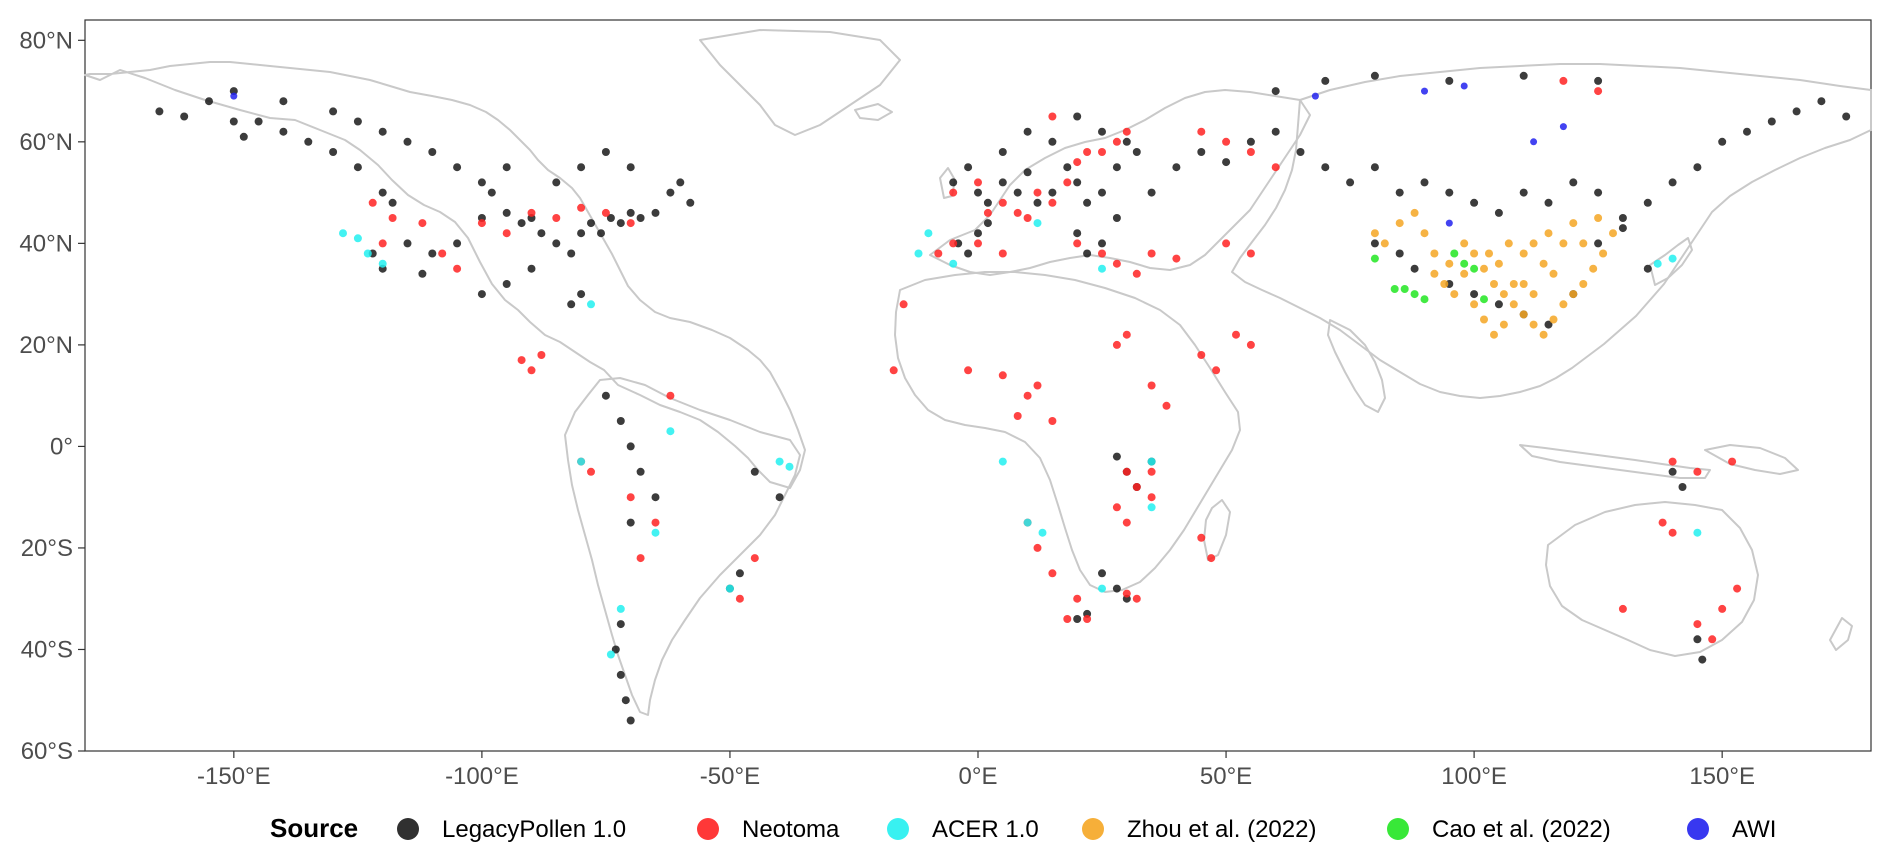 This screenshot has height=865, width=1892. Describe the element at coordinates (1484, 299) in the screenshot. I see `site-point-cao-et-al-2022` at that location.